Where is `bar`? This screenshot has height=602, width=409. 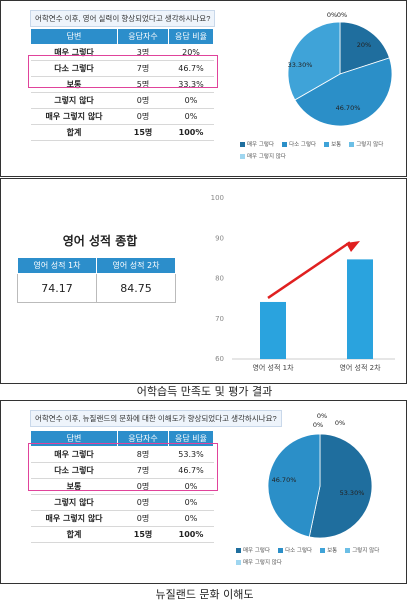
bar is located at coordinates (273, 330).